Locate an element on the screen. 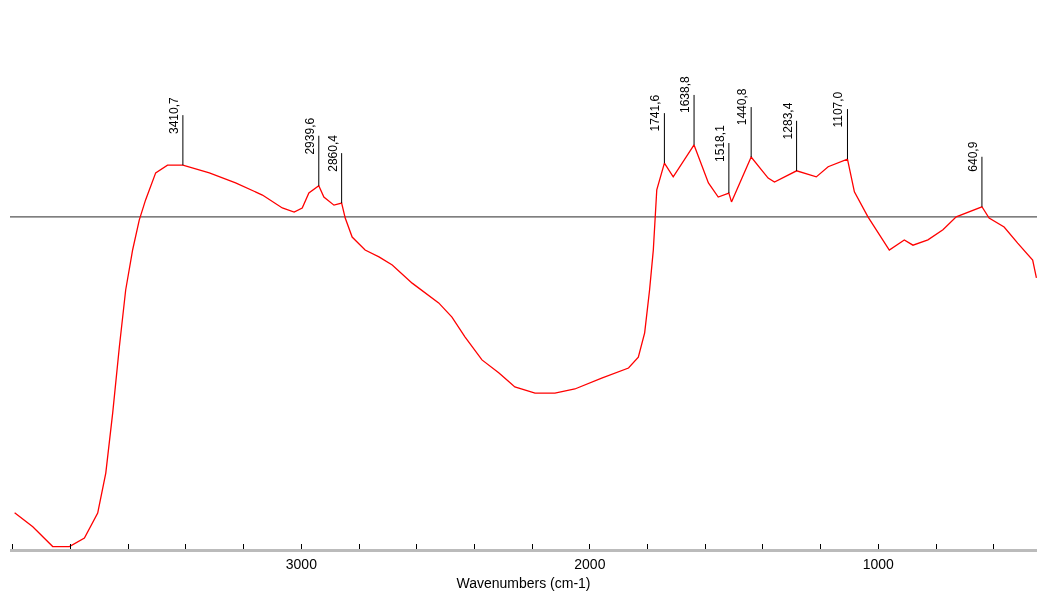  annotation: 1741,6 is located at coordinates (655, 113).